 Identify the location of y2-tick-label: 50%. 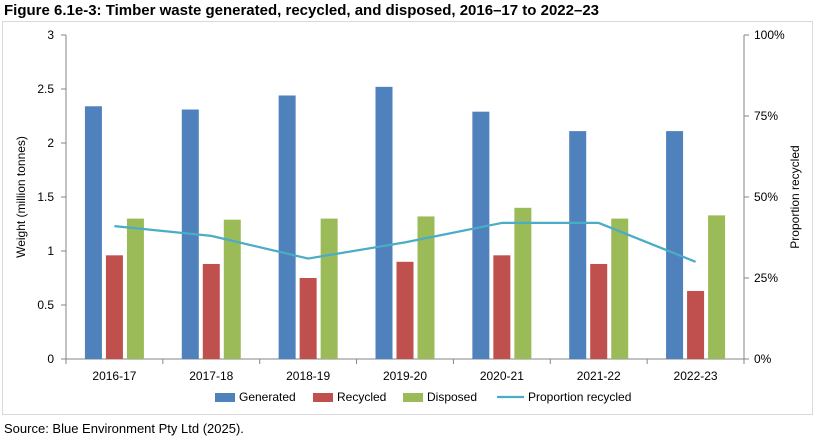
(766, 197).